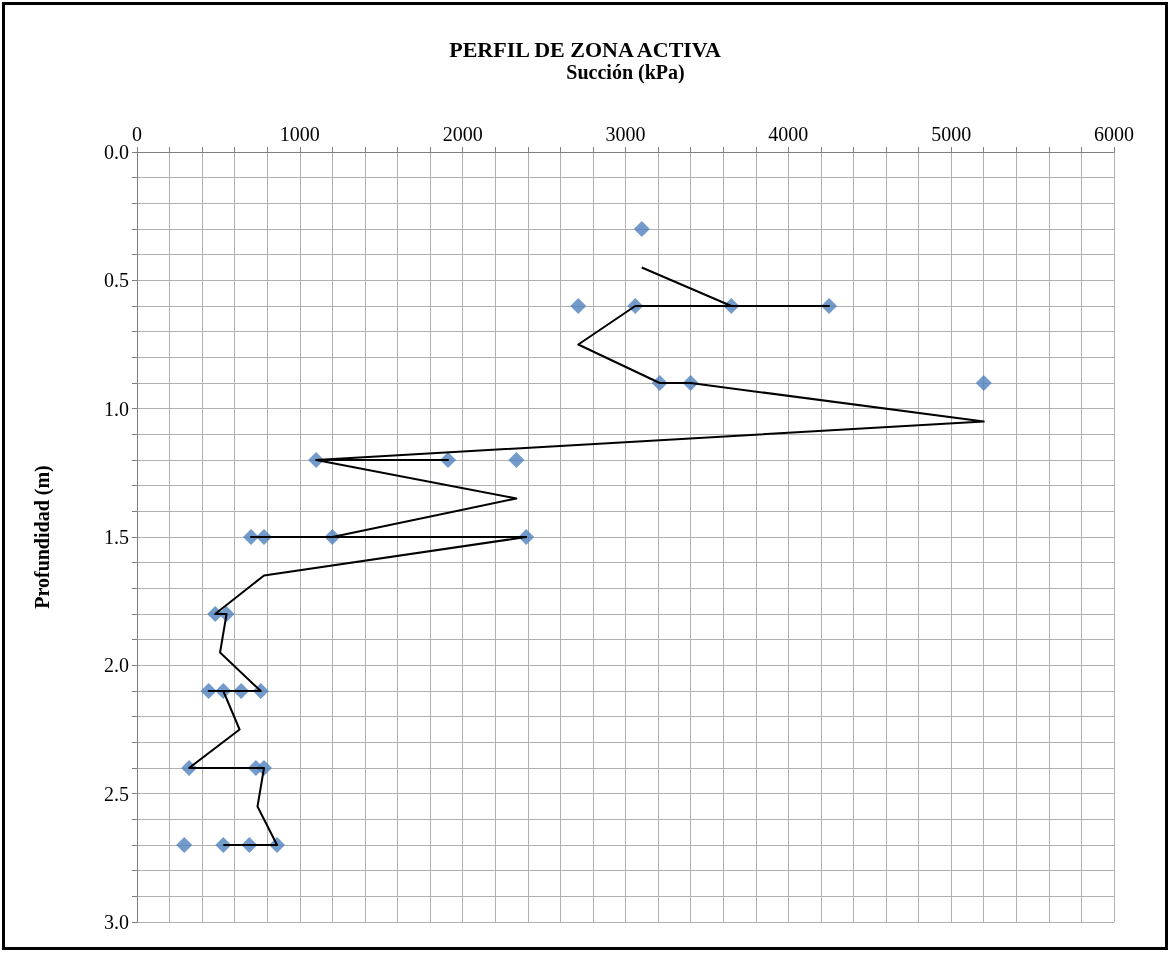 The width and height of the screenshot is (1174, 956). Describe the element at coordinates (1114, 134) in the screenshot. I see `x-tick-label: 6000` at that location.